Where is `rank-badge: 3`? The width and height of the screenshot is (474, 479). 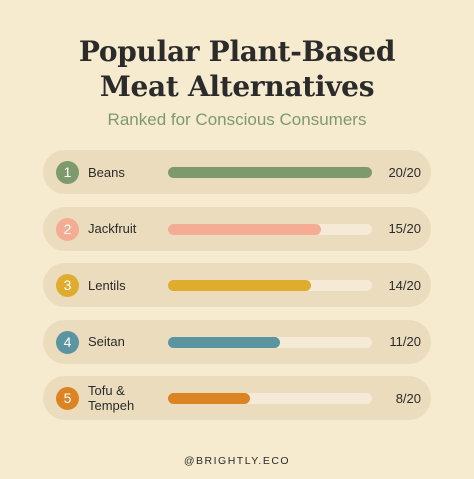 rank-badge: 3 is located at coordinates (67, 285).